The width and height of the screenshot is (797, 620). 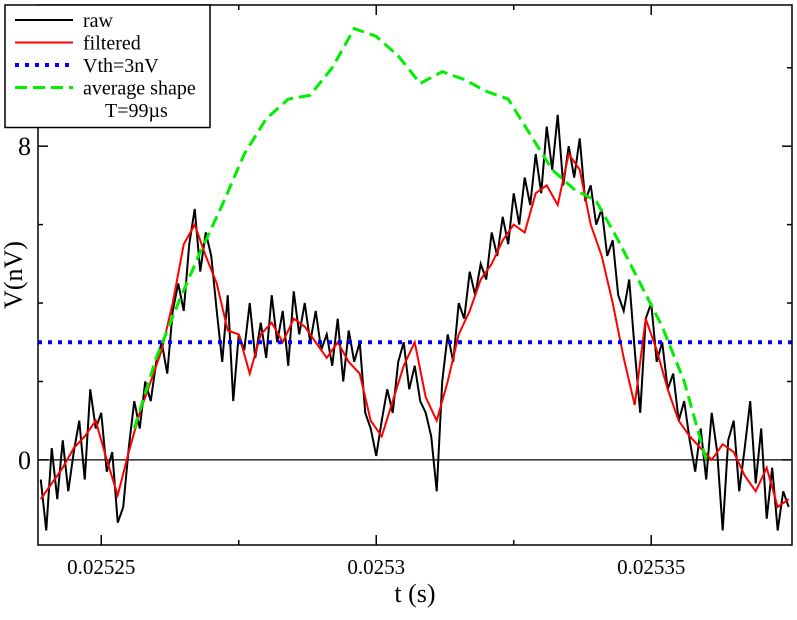 I want to click on x-axis-label: t (s), so click(x=414, y=593).